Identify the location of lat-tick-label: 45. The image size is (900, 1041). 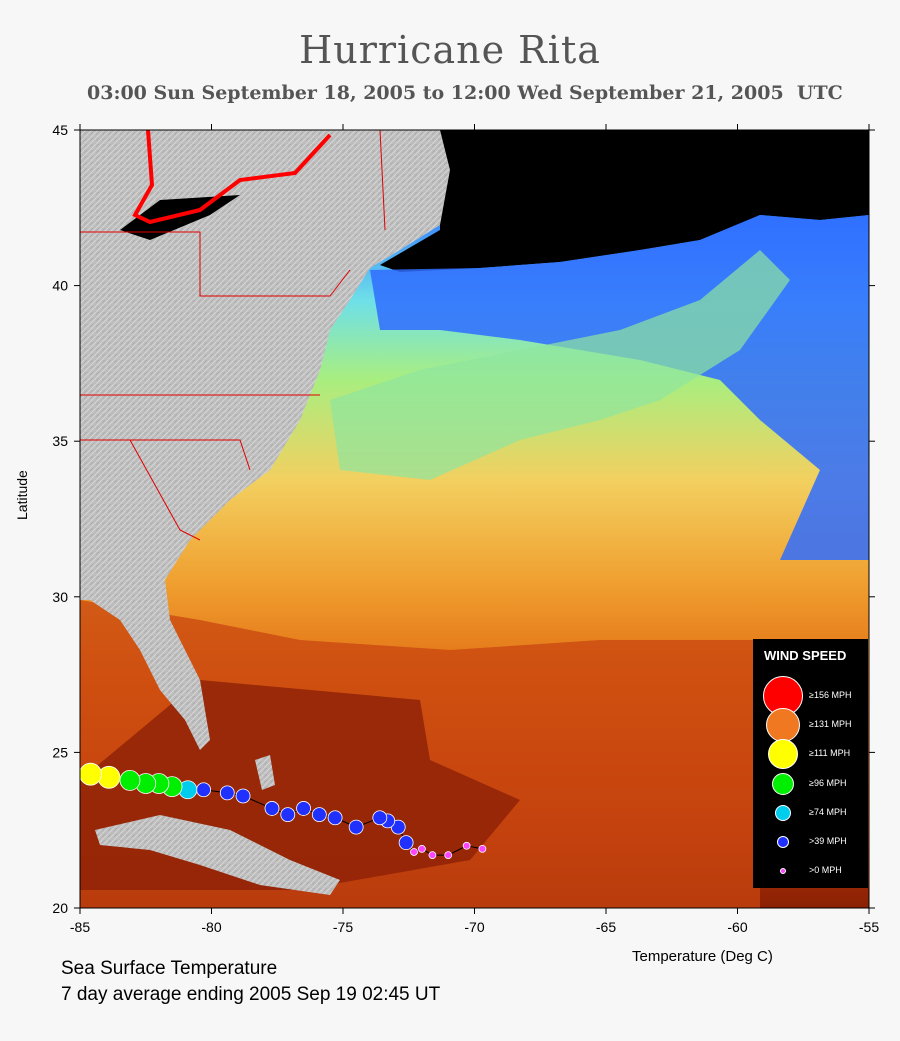
(60, 130).